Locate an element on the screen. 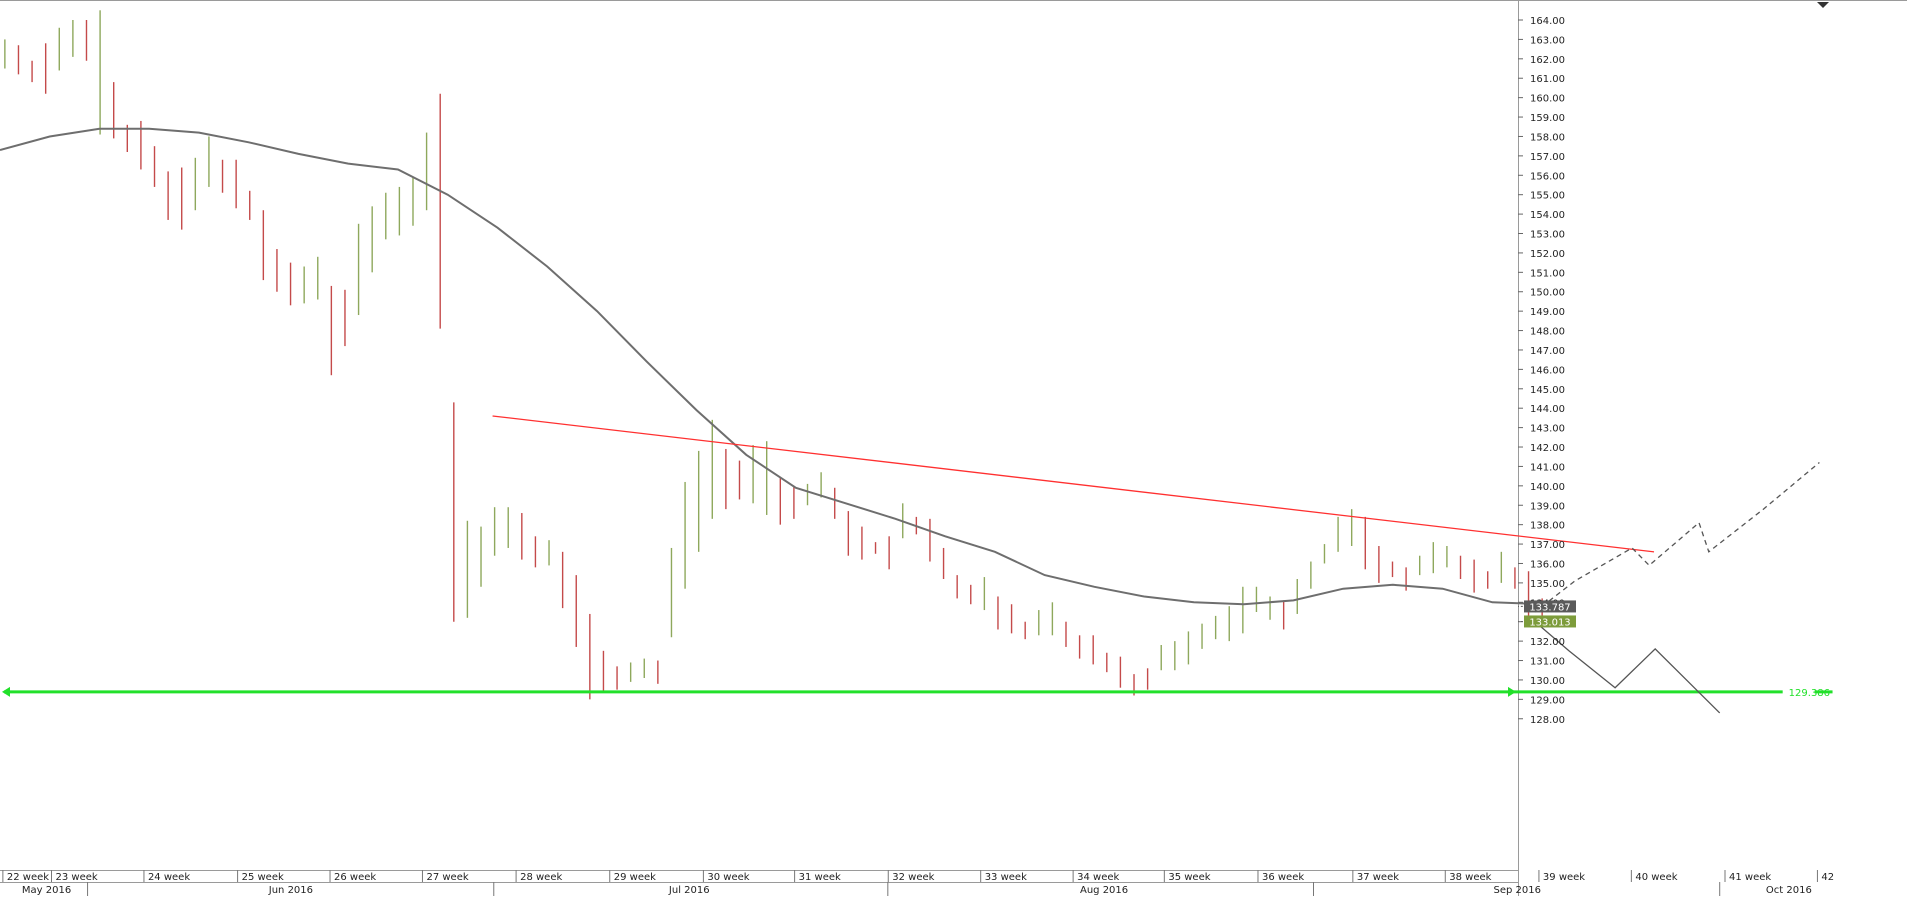 Image resolution: width=1907 pixels, height=900 pixels. price-badge-label: 133.787 is located at coordinates (1549, 607).